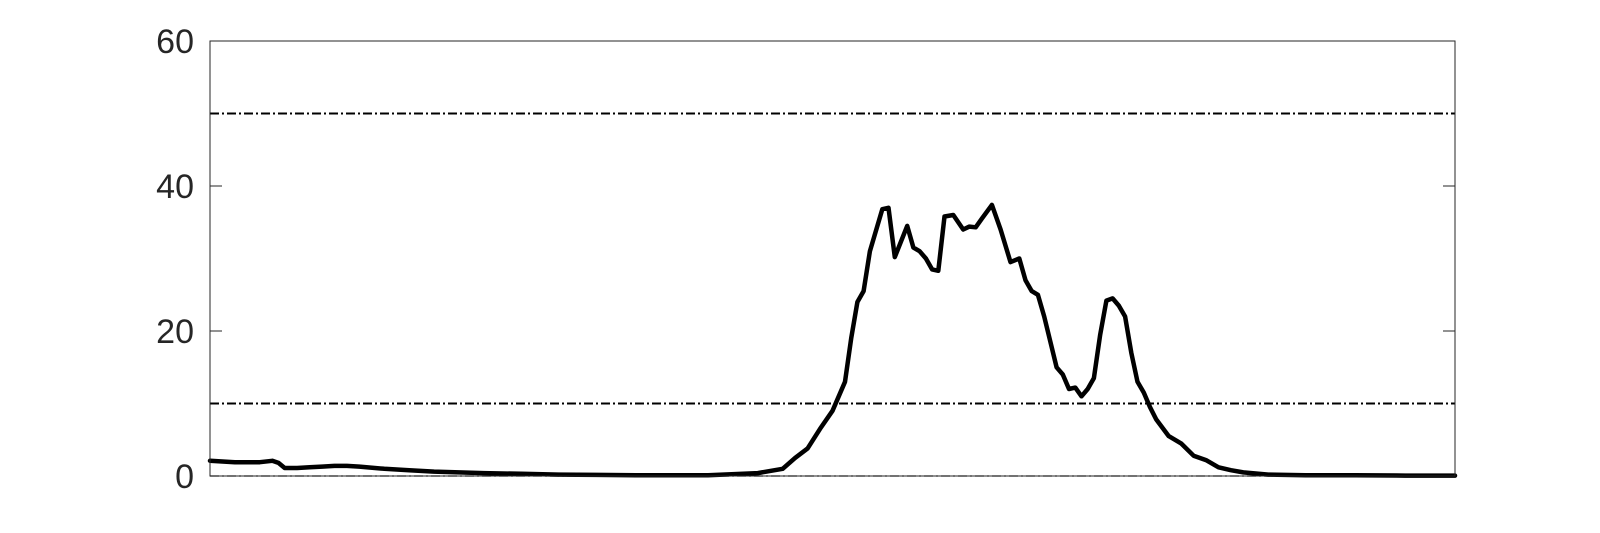  I want to click on y-tick-label: 0, so click(184, 477).